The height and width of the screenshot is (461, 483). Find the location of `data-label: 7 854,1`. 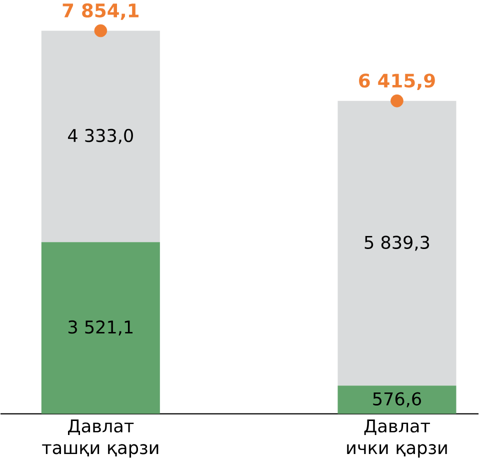

data-label: 7 854,1 is located at coordinates (100, 11).